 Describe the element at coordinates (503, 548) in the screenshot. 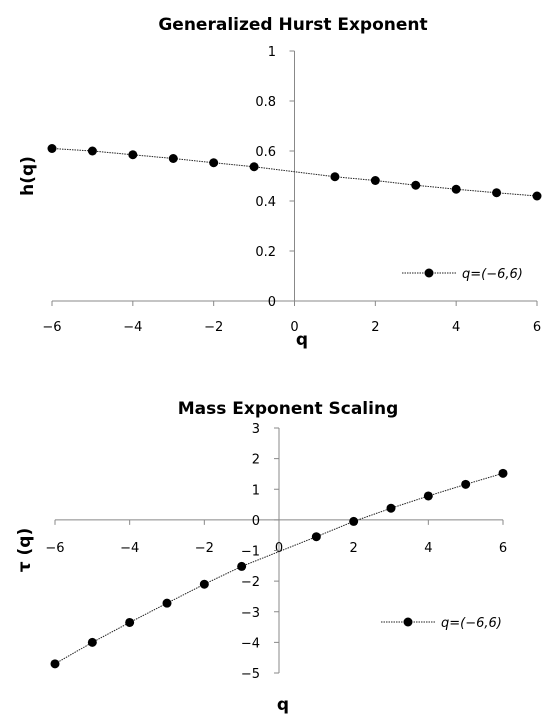

I see `mass-x-tick-label: 6` at that location.